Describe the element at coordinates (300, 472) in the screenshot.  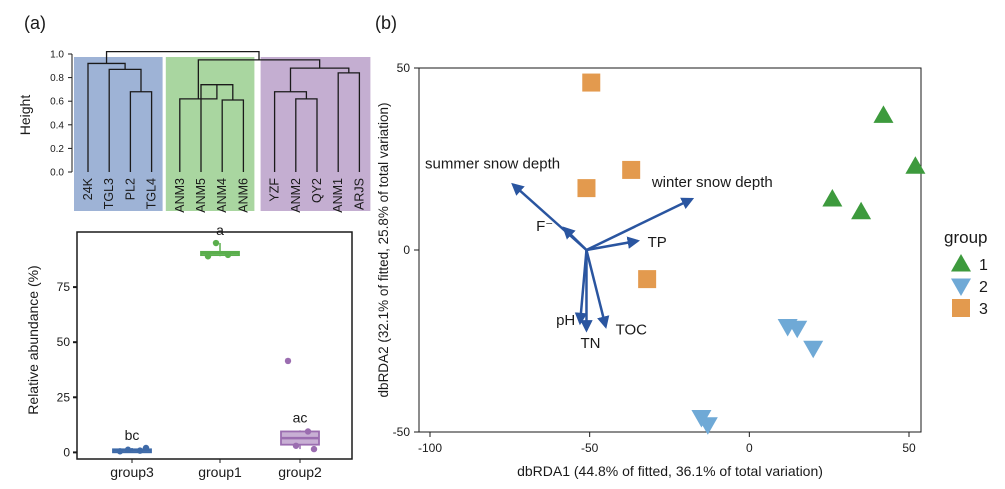
I see `boxplot-x-tick-label: group2` at that location.